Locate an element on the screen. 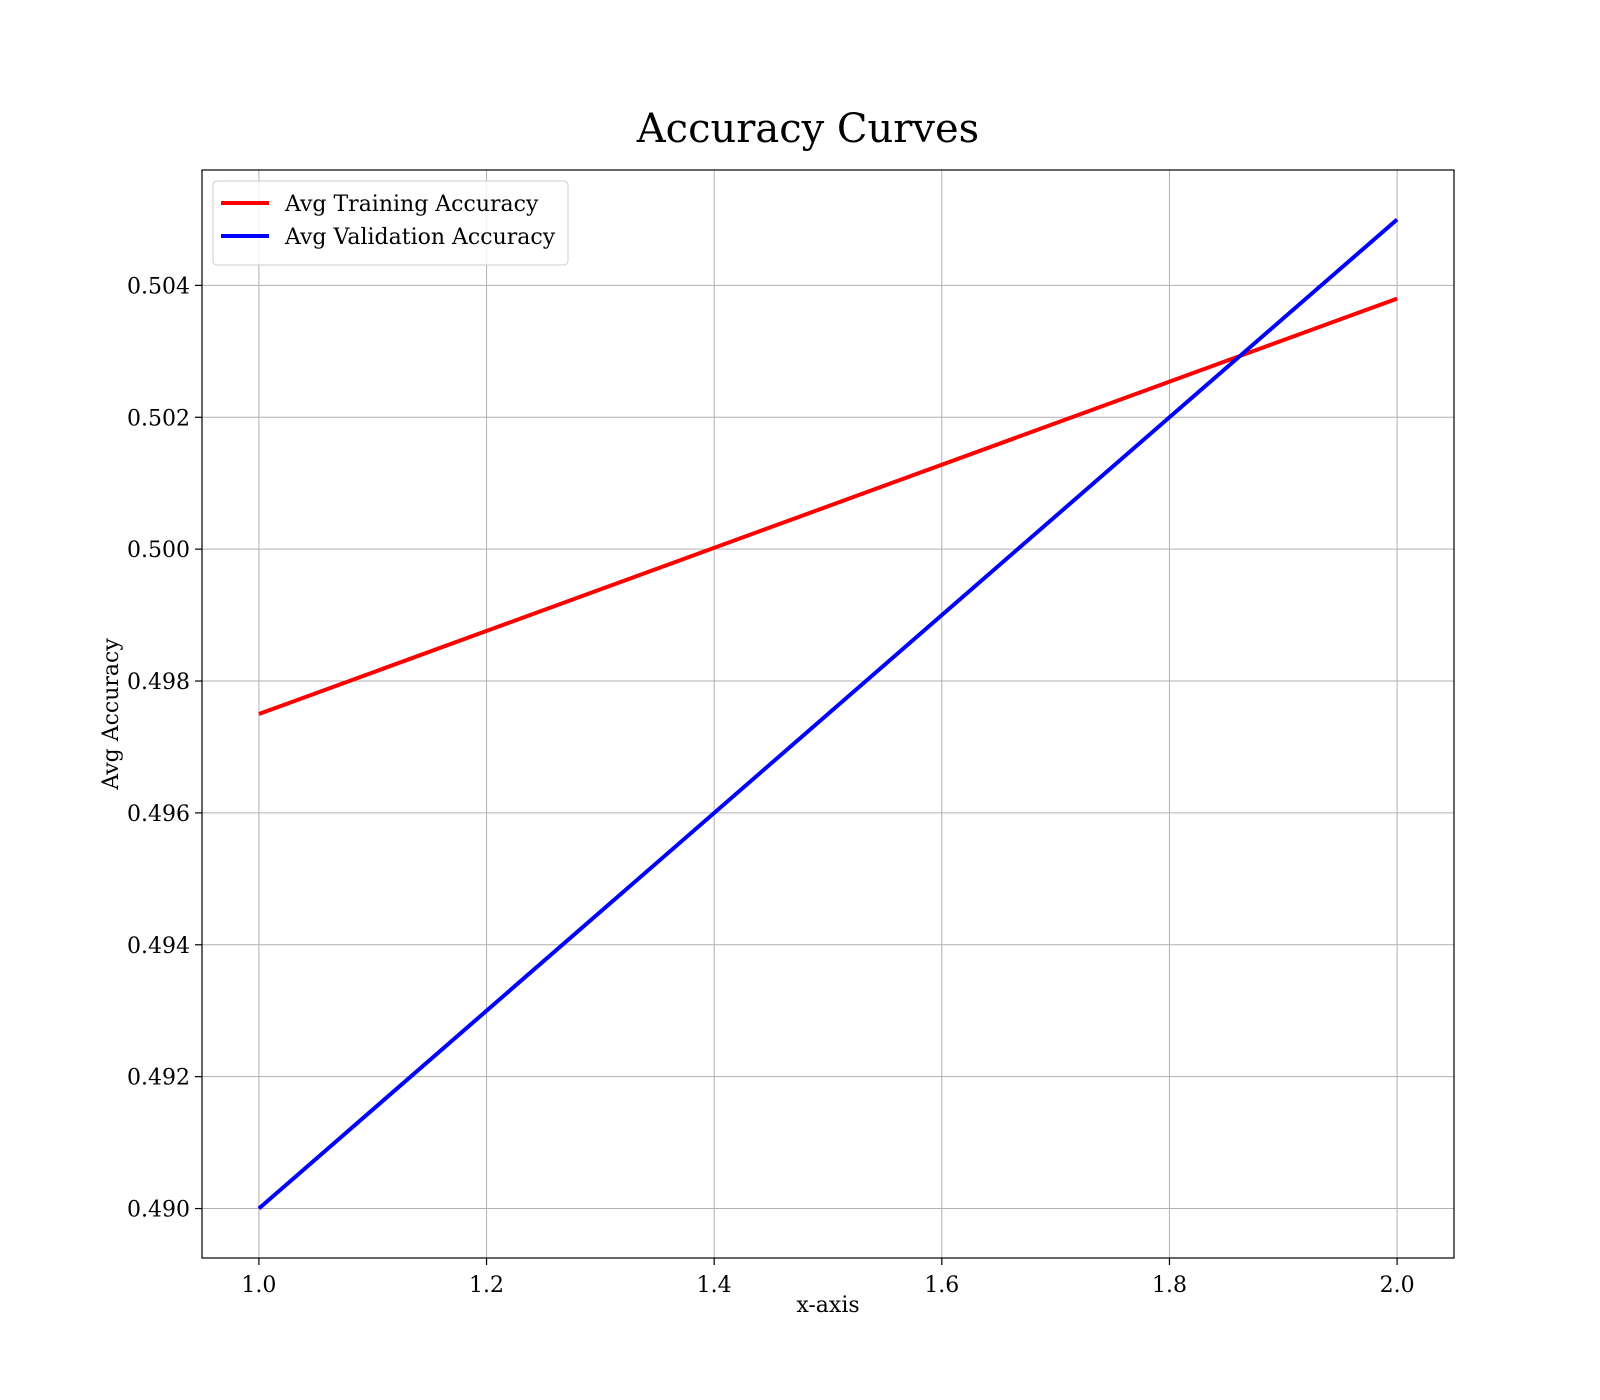 The height and width of the screenshot is (1400, 1600). x-tick-label: 1.4 is located at coordinates (714, 1285).